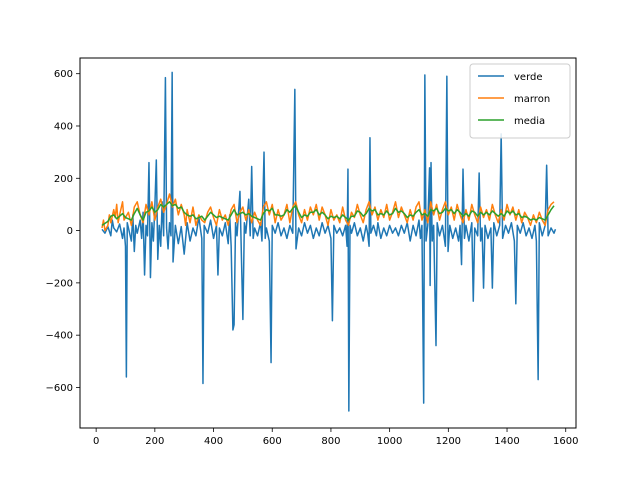 The height and width of the screenshot is (480, 640). I want to click on y-tick-label: −600, so click(59, 388).